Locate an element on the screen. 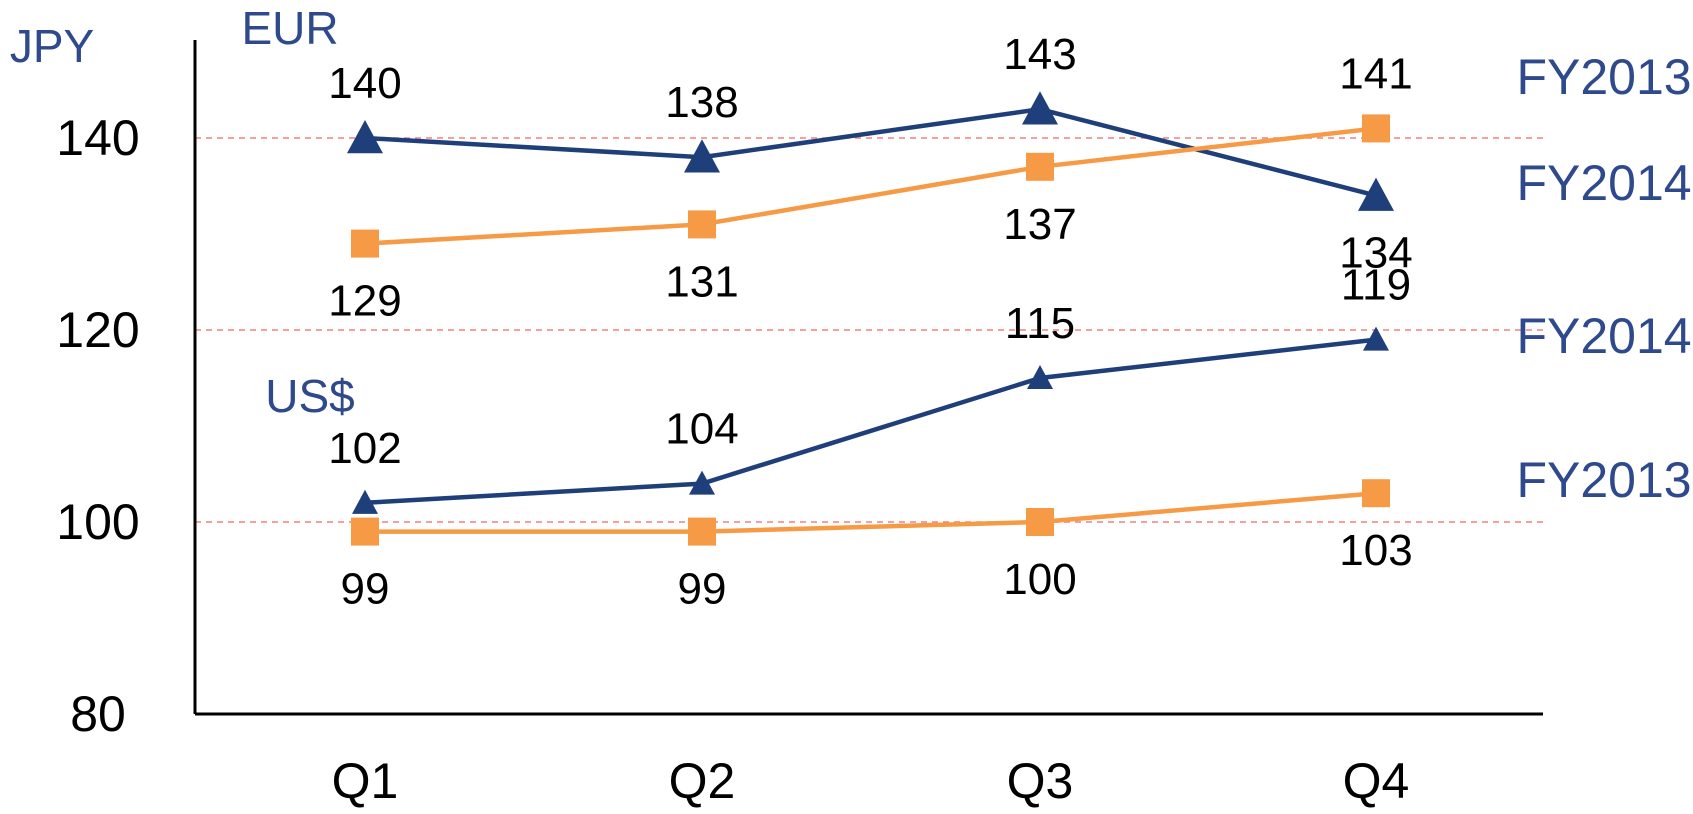 This screenshot has height=814, width=1693. series-line-usd-fy2014 is located at coordinates (870, 421).